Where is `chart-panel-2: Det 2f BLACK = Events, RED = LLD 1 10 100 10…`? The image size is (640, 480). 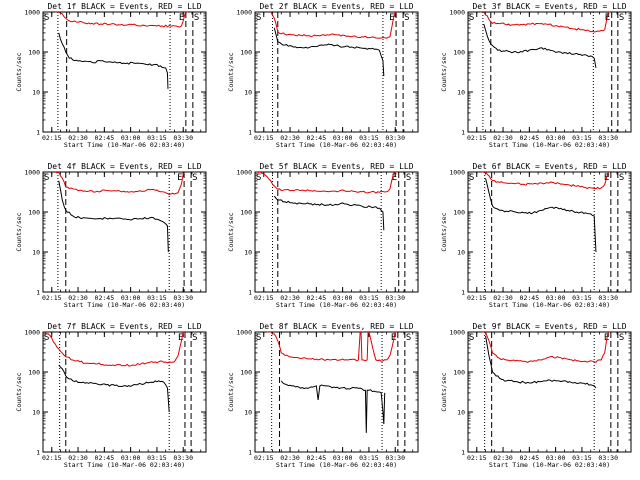 chart-panel-2: Det 2f BLACK = Events, RED = LLD 1 10 100 10… is located at coordinates (323, 75).